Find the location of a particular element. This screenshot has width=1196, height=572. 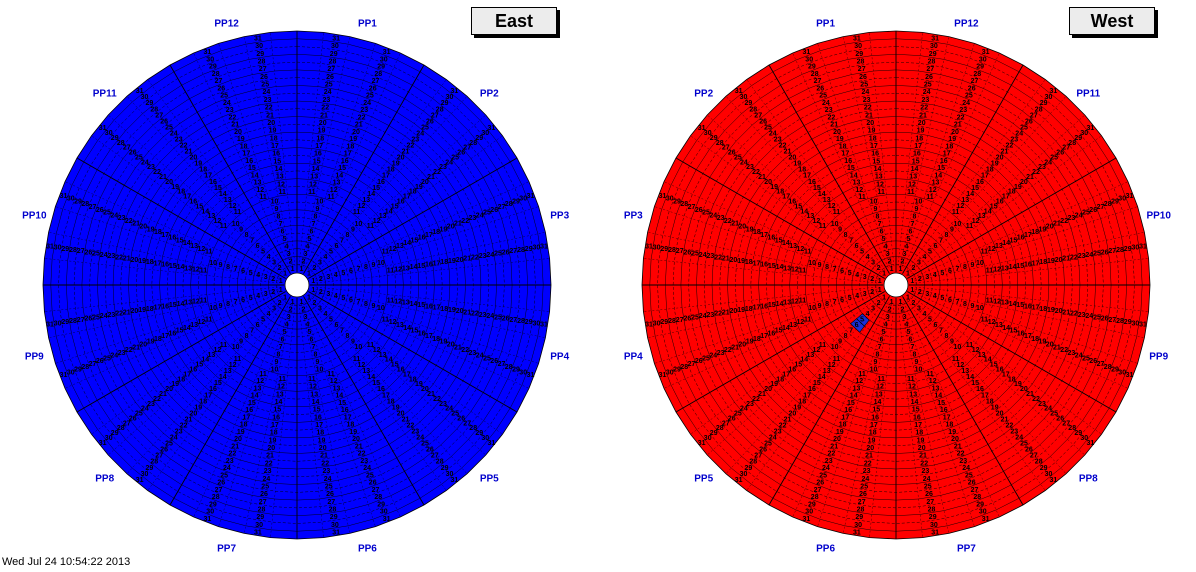

cell-number: 7 is located at coordinates (313, 224).